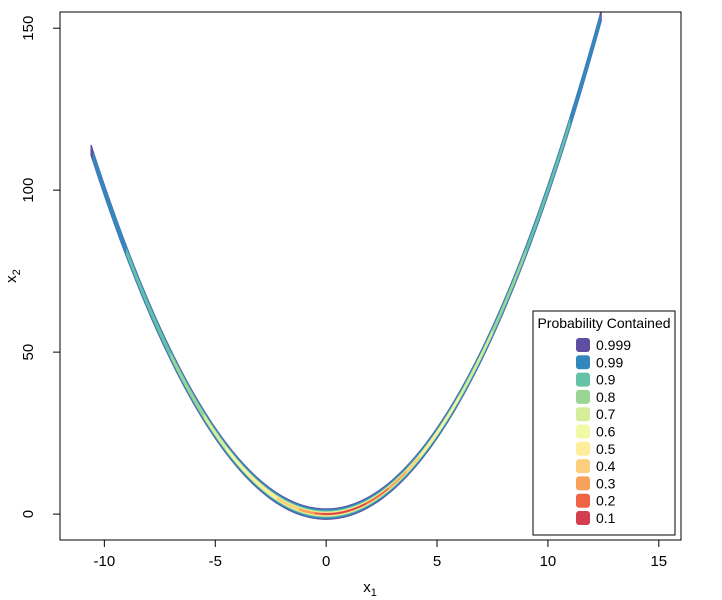  Describe the element at coordinates (606, 449) in the screenshot. I see `legend-label: 0.5` at that location.